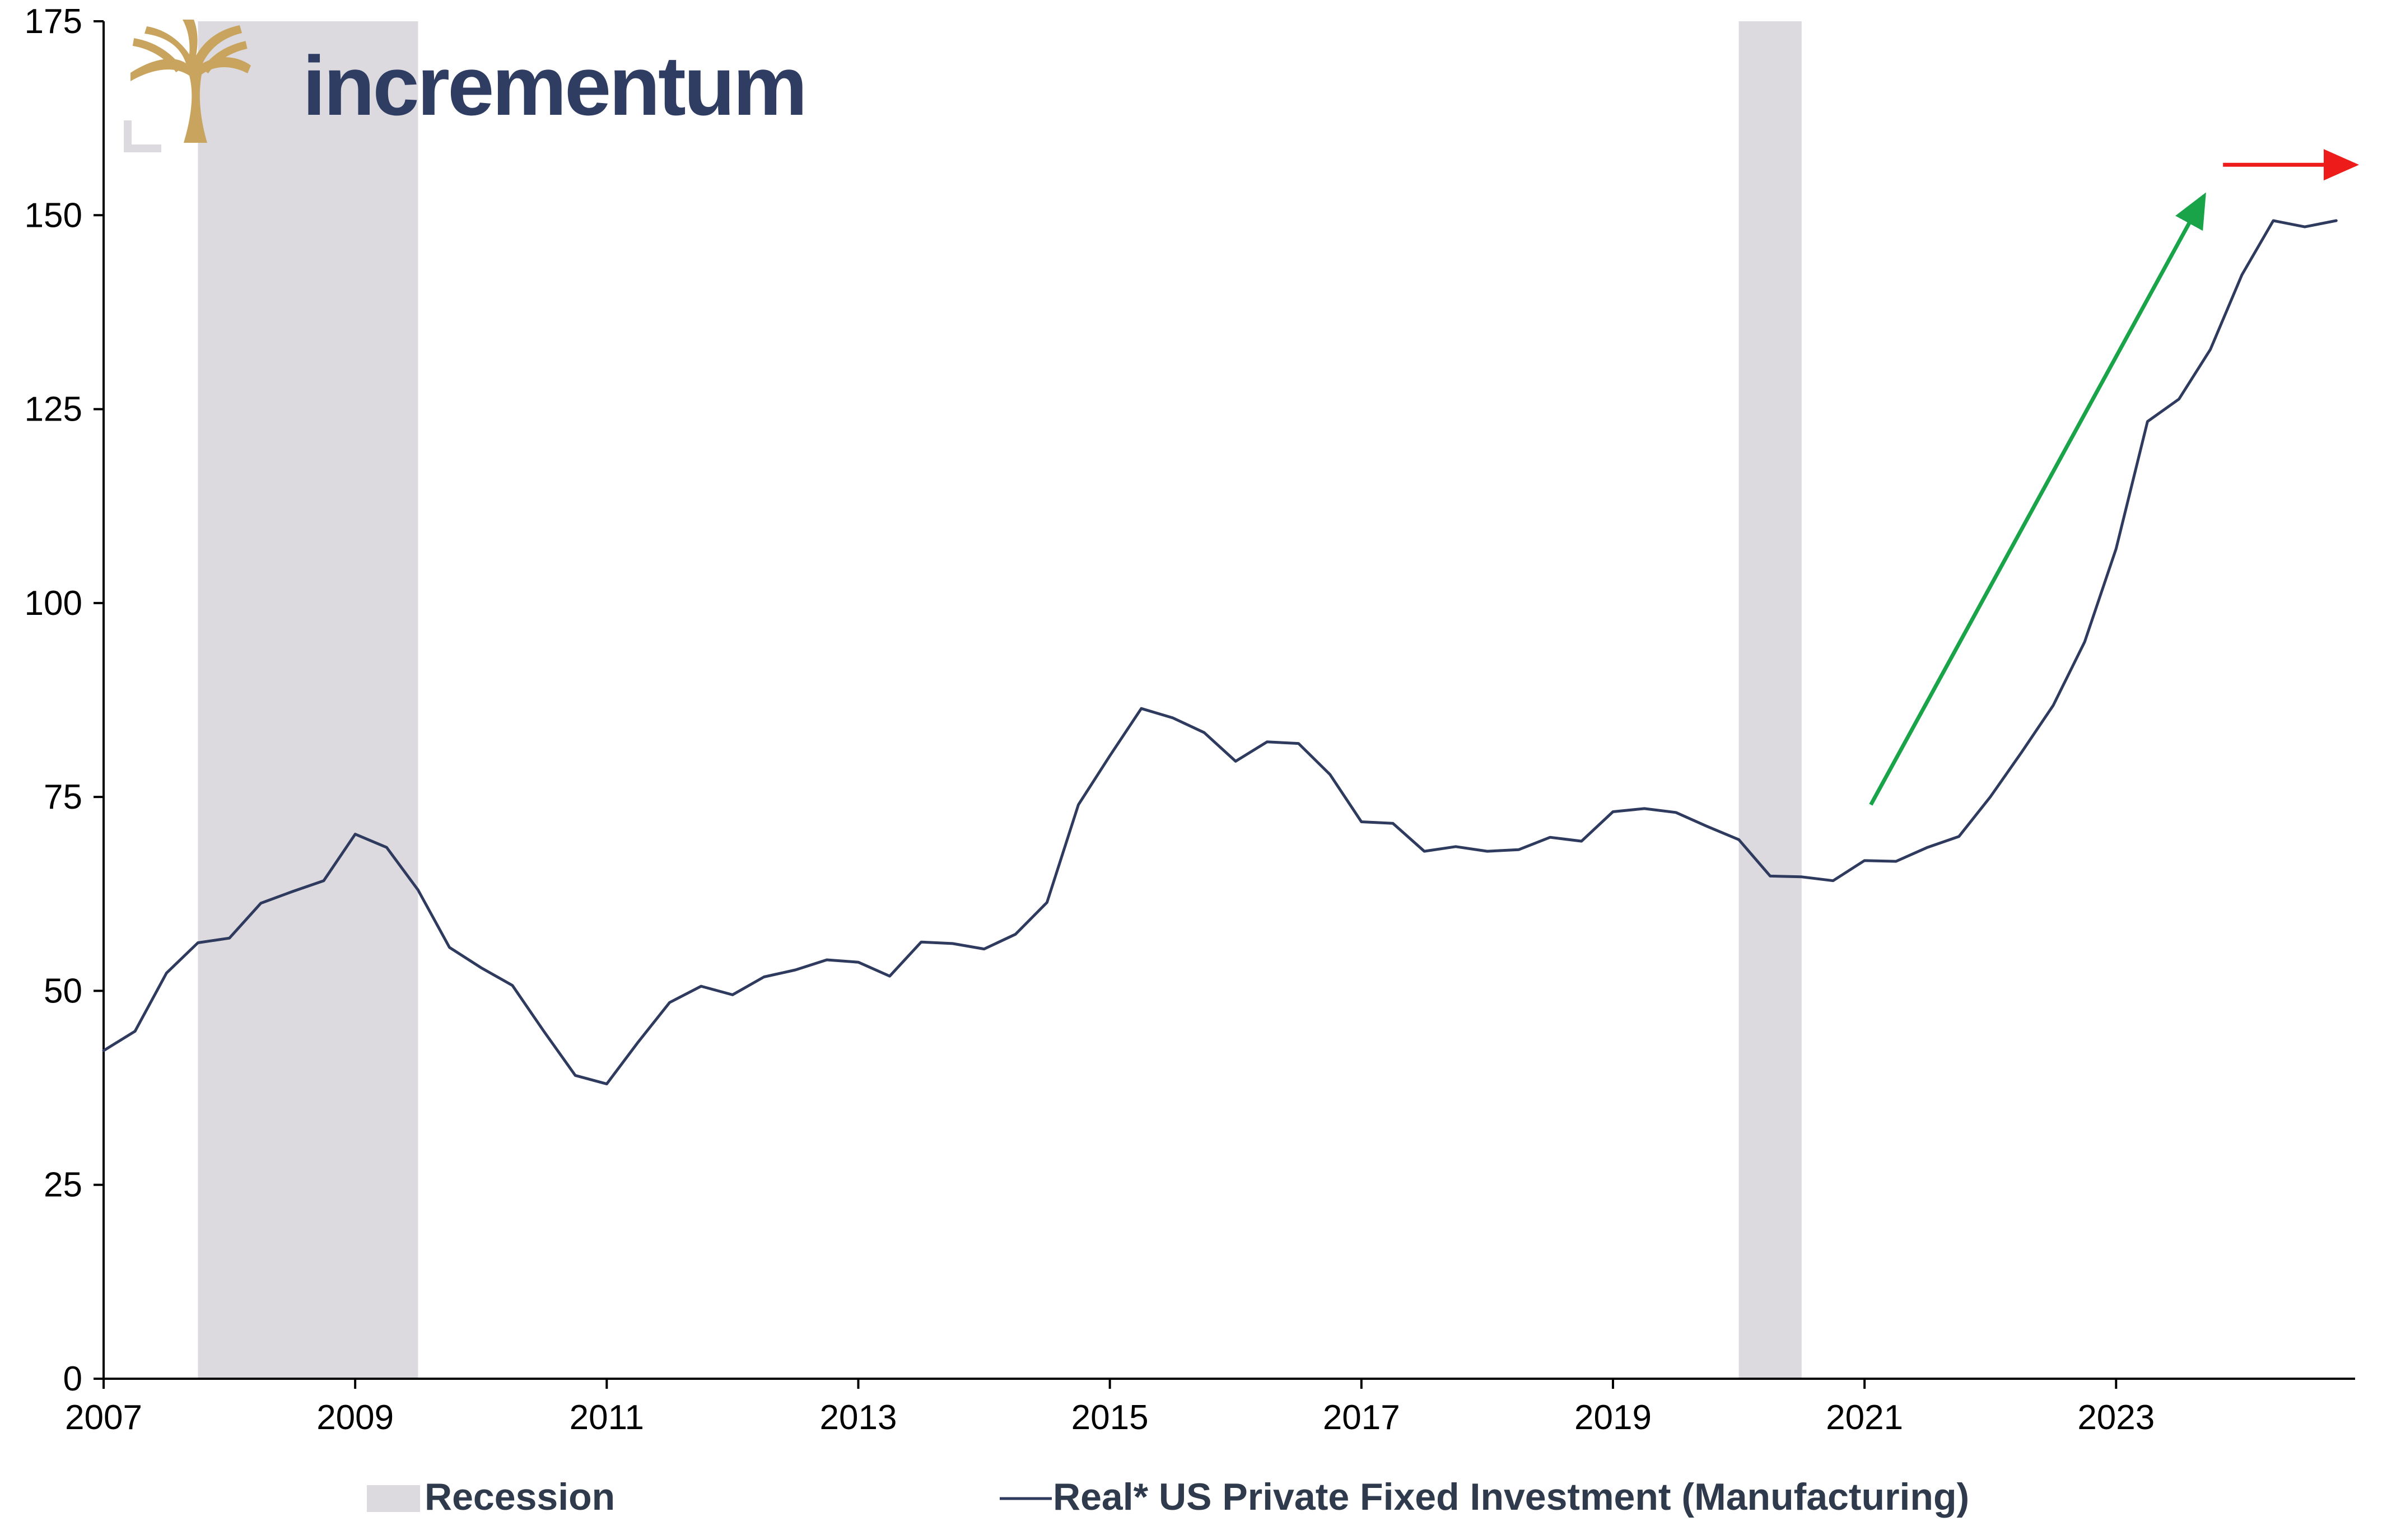 This screenshot has width=2387, height=1540. What do you see at coordinates (859, 1418) in the screenshot?
I see `x-tick-label: 2013` at bounding box center [859, 1418].